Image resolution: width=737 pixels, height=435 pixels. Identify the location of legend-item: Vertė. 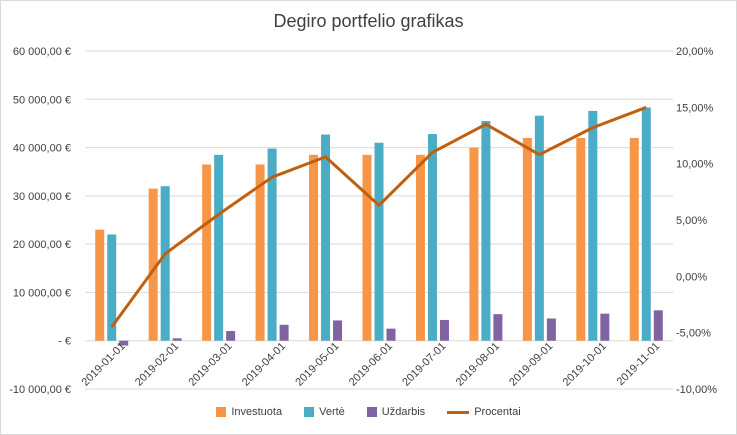
(324, 412).